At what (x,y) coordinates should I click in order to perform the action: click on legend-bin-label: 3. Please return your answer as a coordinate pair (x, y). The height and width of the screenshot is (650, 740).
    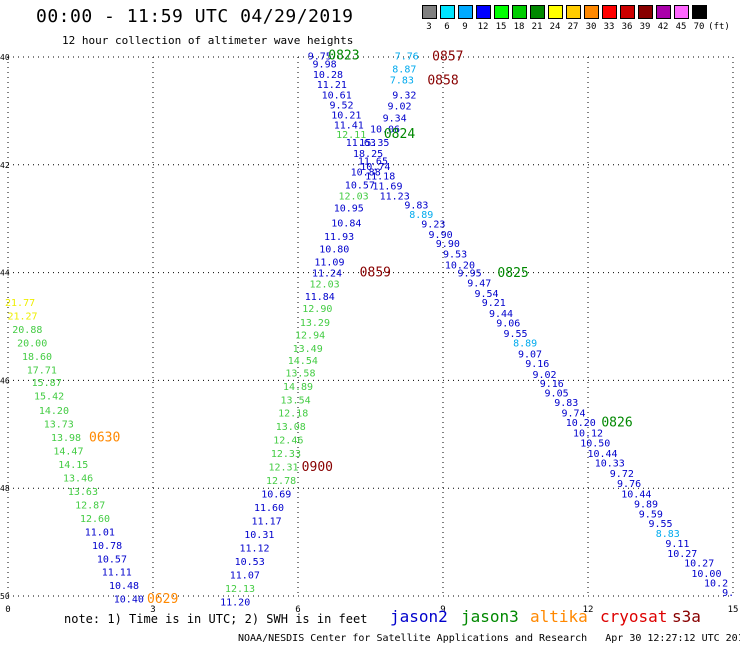
    Looking at the image, I should click on (429, 27).